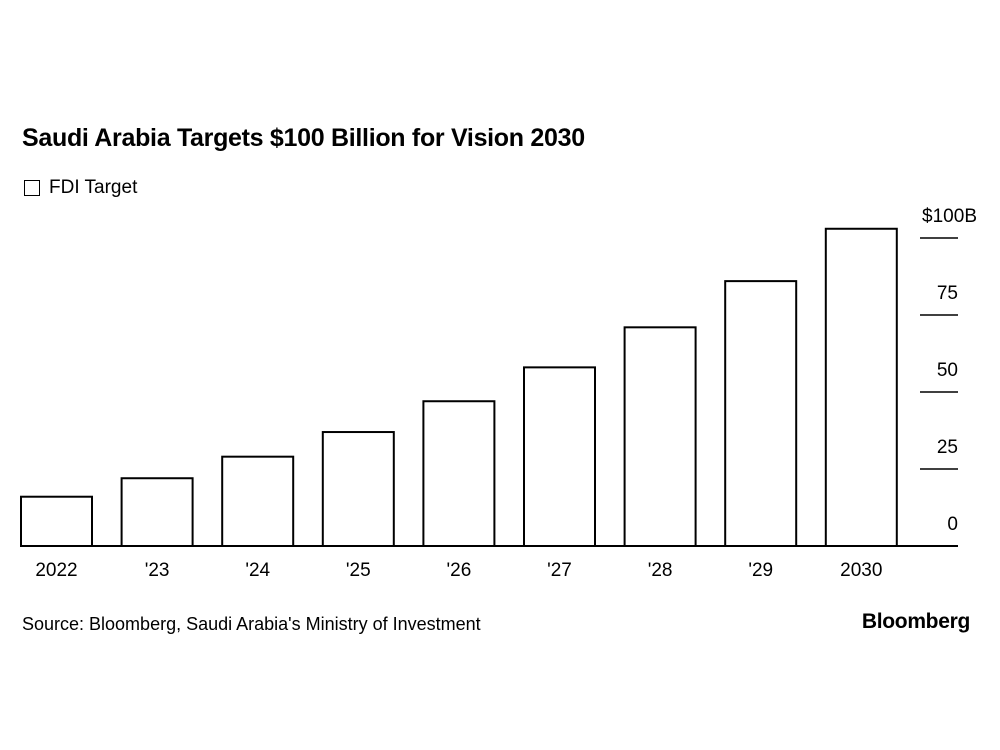 The image size is (1000, 750). What do you see at coordinates (257, 570) in the screenshot?
I see `x-tick-label-2: '24` at bounding box center [257, 570].